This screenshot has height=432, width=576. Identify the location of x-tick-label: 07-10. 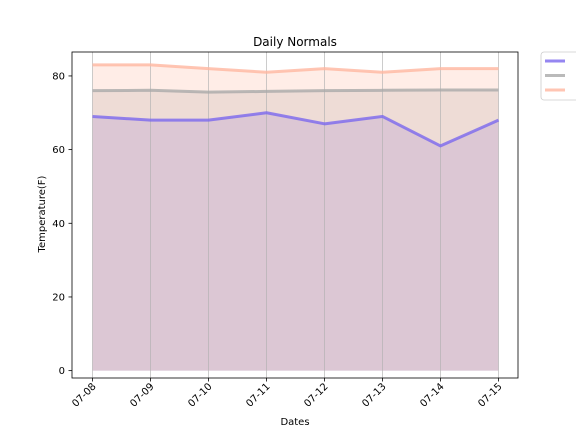
(200, 395).